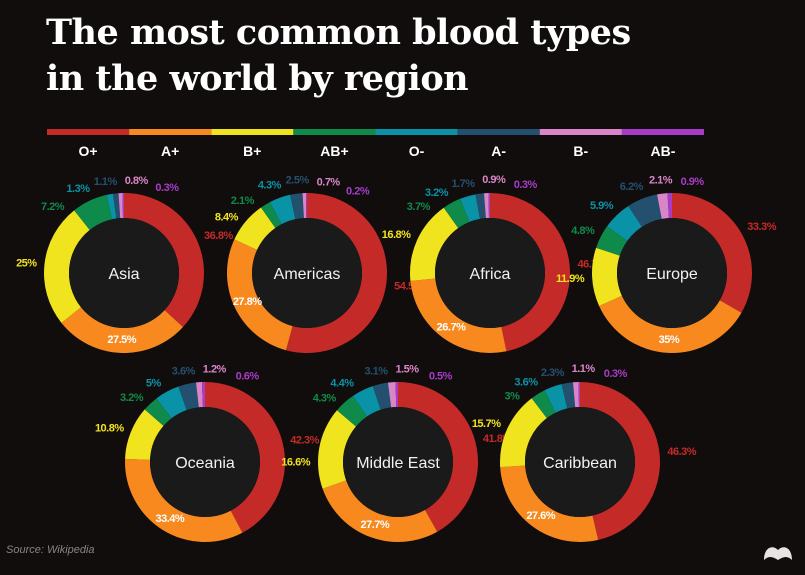  What do you see at coordinates (778, 553) in the screenshot?
I see `brand-logo-icon` at bounding box center [778, 553].